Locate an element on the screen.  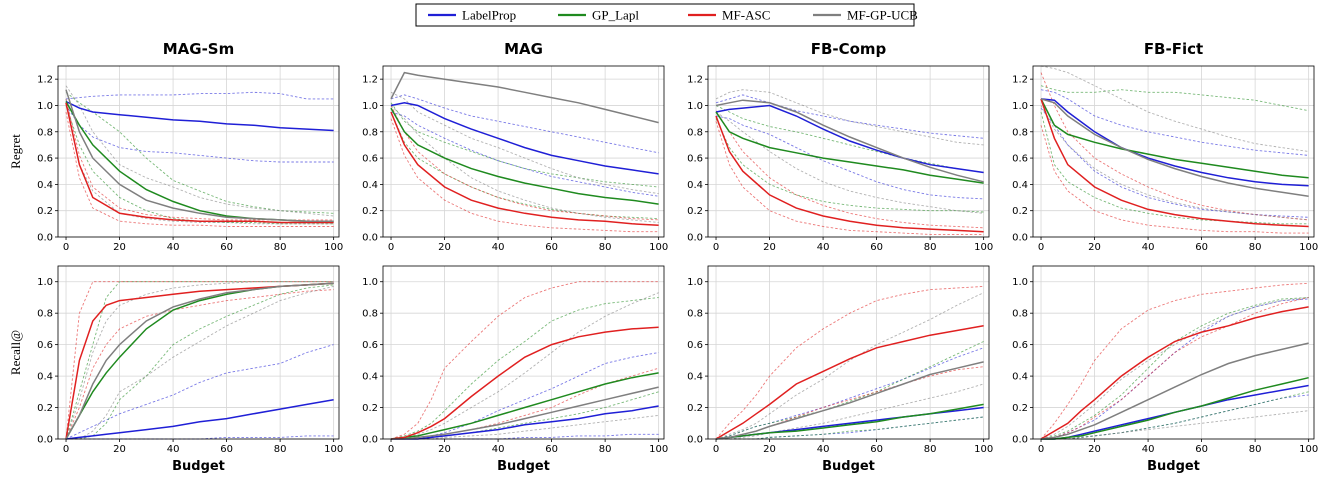
legend-entry: GP_Lapl is located at coordinates (598, 15).